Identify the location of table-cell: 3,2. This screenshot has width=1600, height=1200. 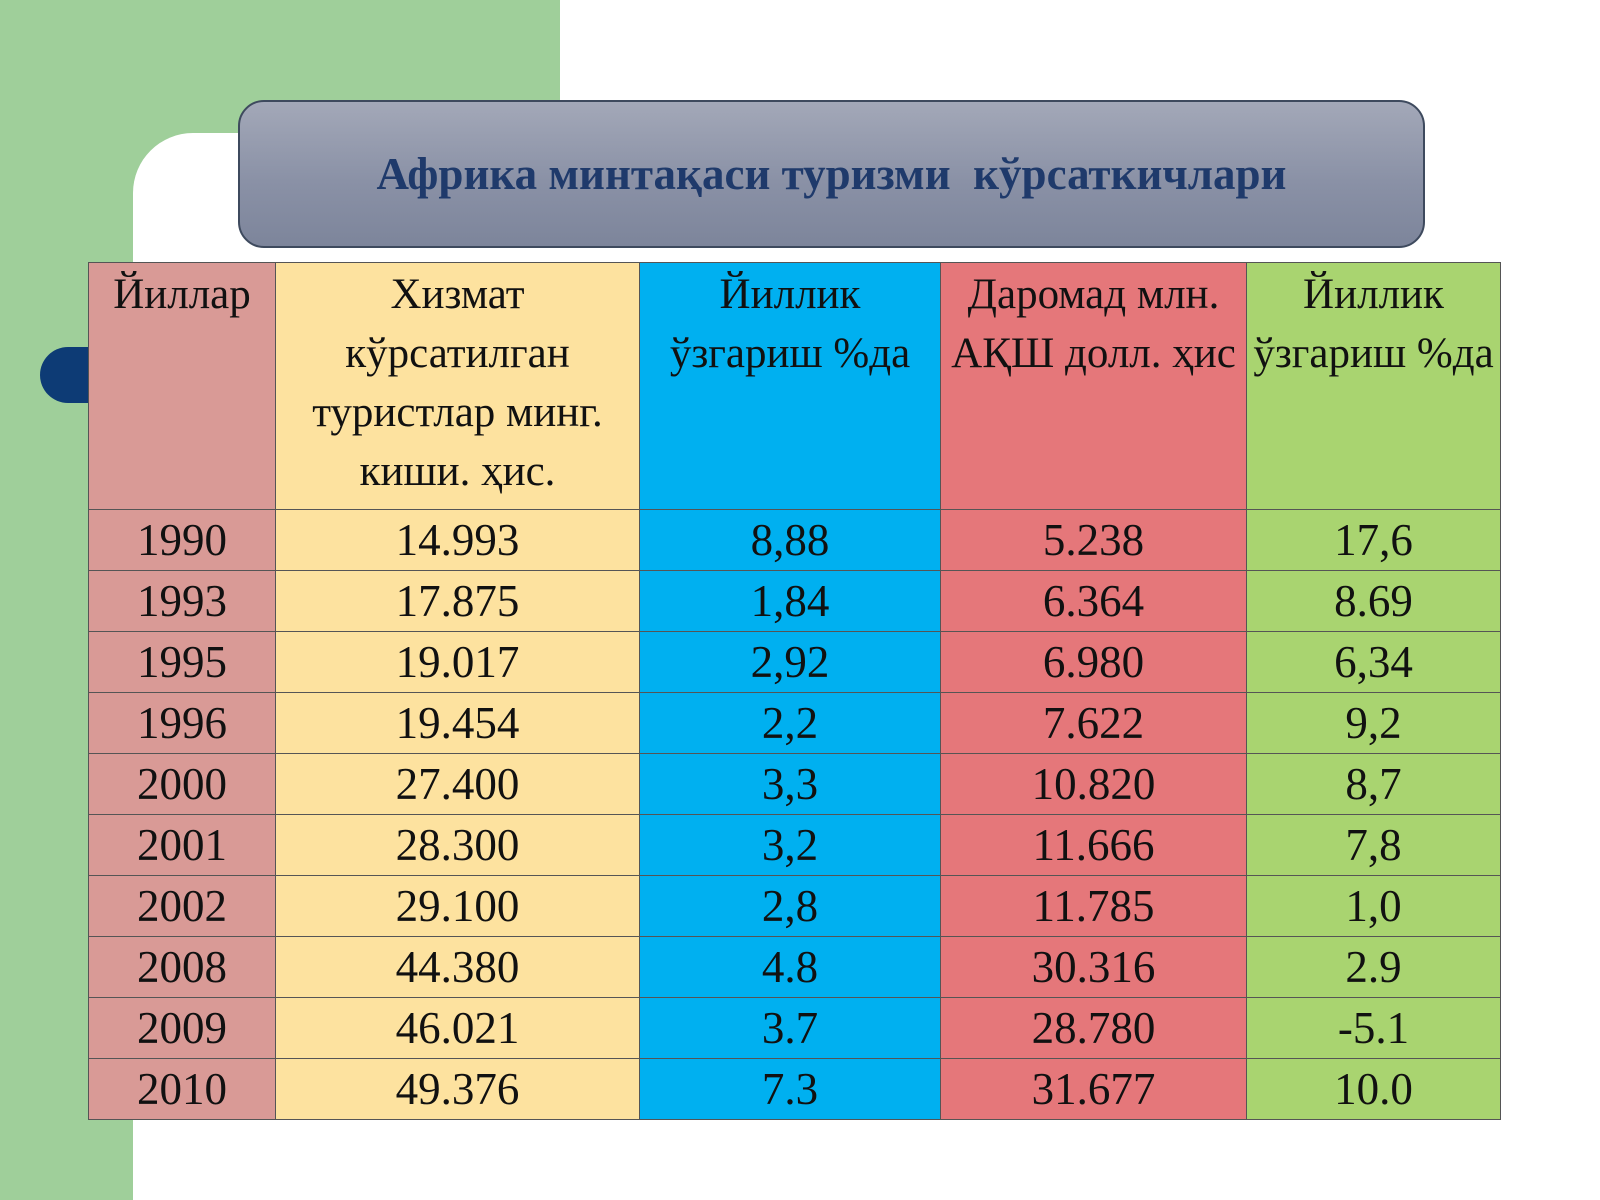
(790, 845).